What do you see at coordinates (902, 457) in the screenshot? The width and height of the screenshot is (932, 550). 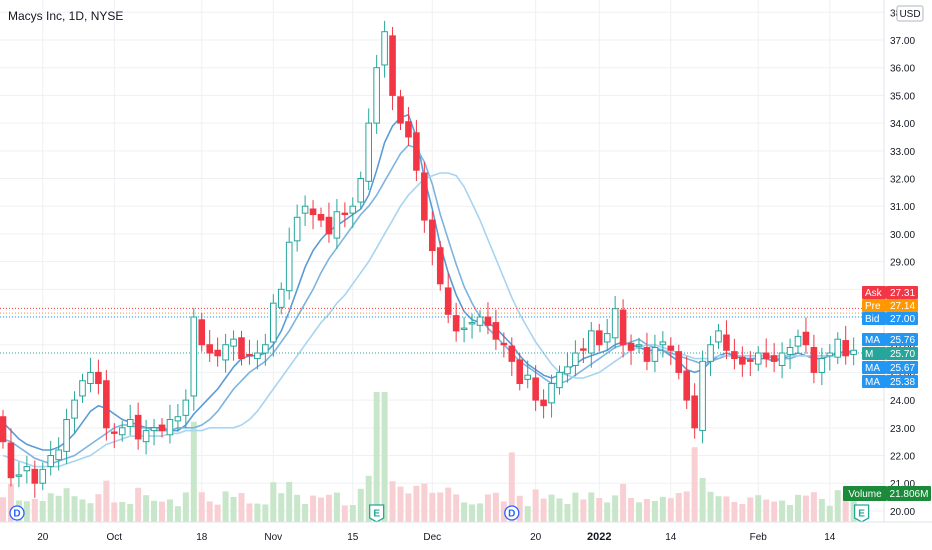 I see `price-tick-label: 22.00` at bounding box center [902, 457].